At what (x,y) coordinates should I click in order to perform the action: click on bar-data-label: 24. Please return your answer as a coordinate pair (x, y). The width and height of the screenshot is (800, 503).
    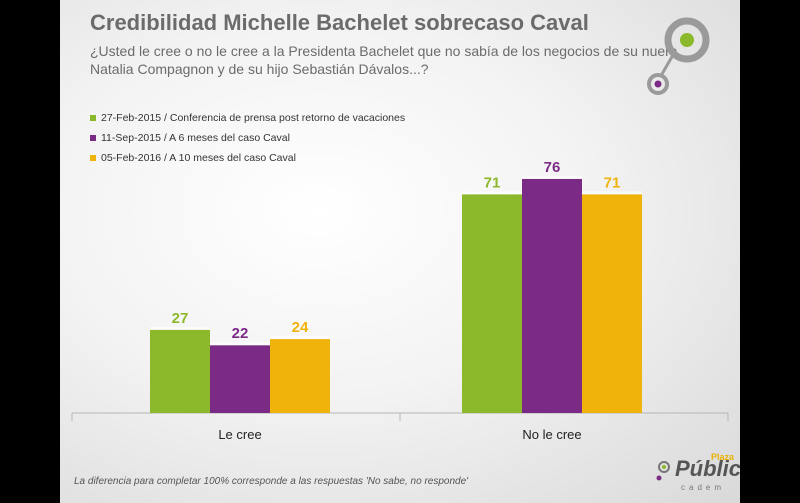
    Looking at the image, I should click on (300, 327).